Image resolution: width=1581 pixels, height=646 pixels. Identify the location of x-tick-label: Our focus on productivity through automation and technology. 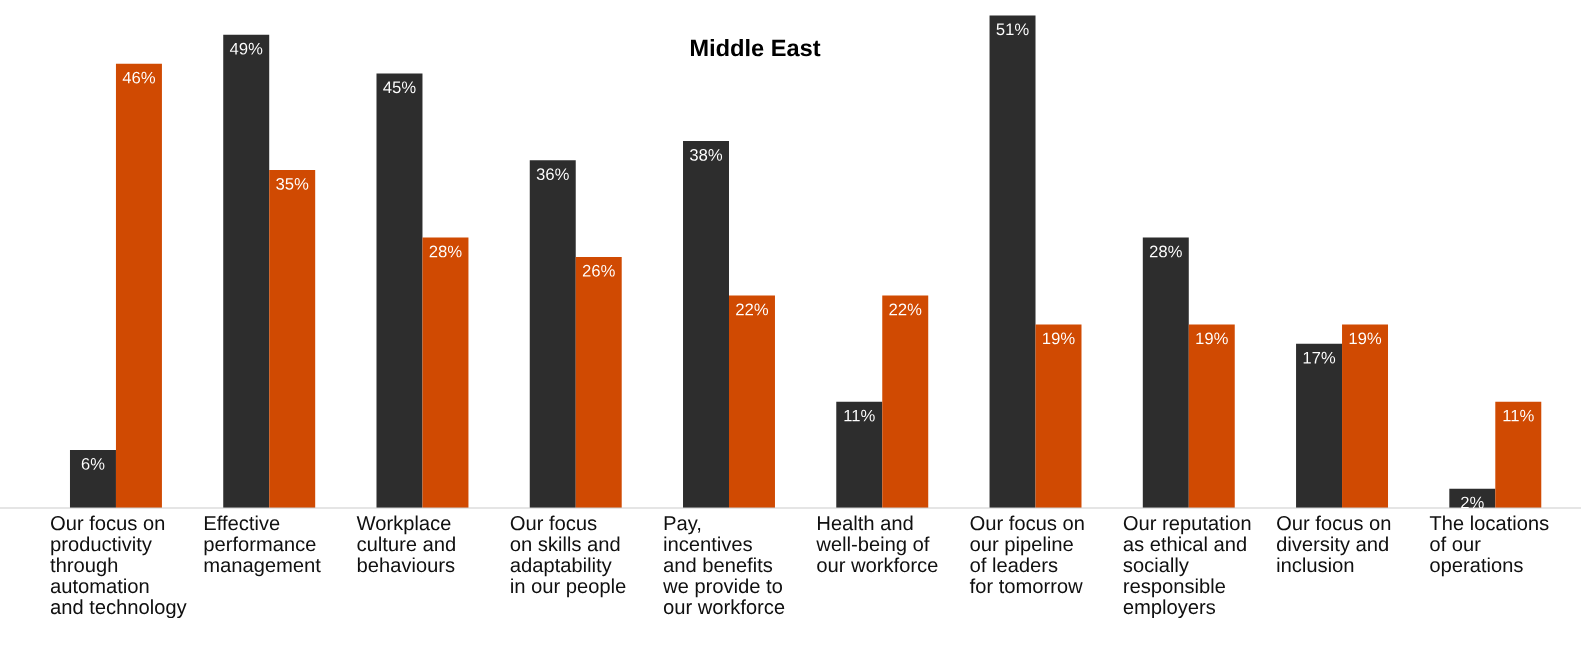
(118, 567).